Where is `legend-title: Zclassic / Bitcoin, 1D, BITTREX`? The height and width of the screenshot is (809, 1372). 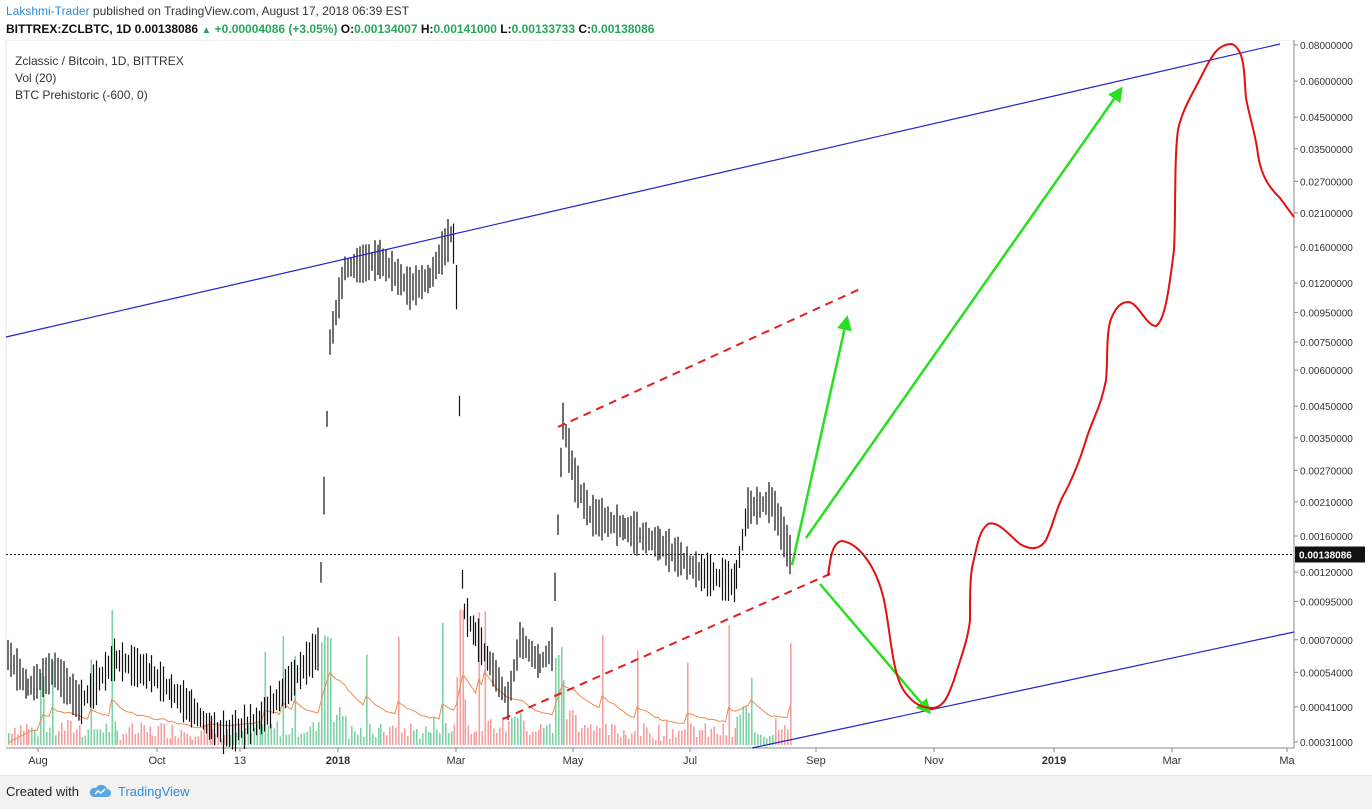
legend-title: Zclassic / Bitcoin, 1D, BITTREX is located at coordinates (99, 61).